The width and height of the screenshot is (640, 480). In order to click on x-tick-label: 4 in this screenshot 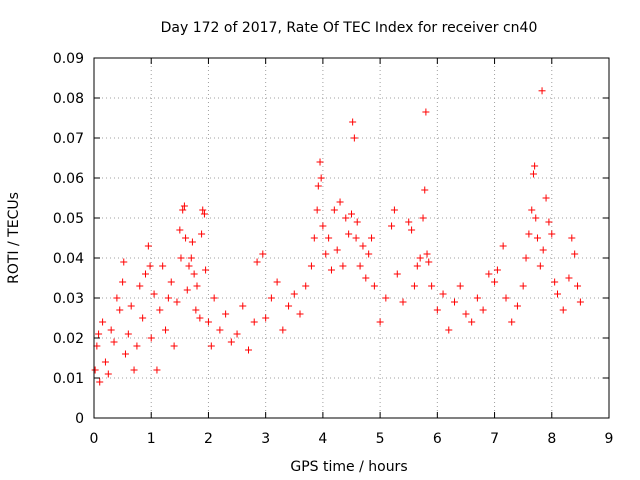, I will do `click(322, 439)`.